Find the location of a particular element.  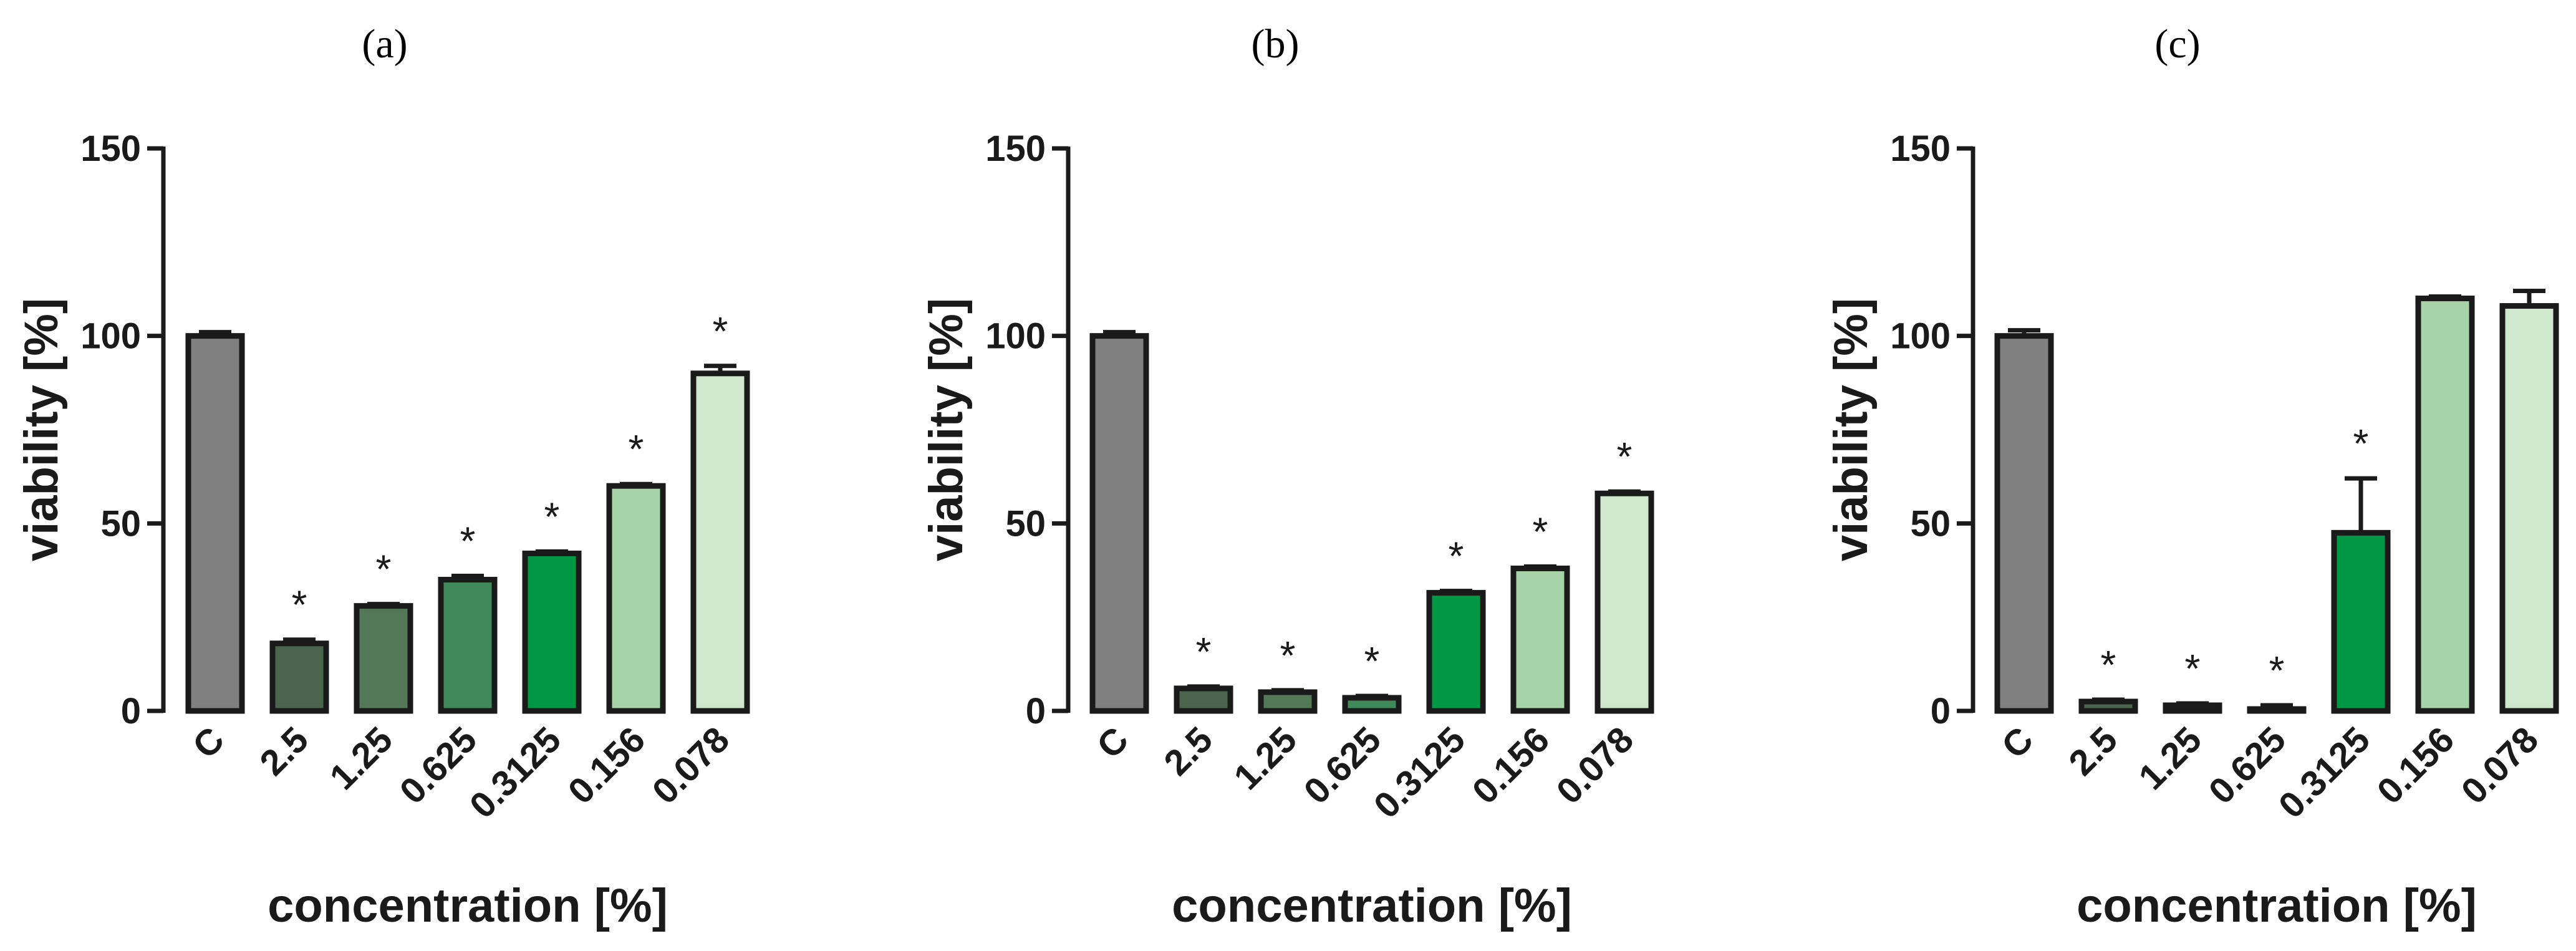

panel-label: (b) is located at coordinates (1276, 44).